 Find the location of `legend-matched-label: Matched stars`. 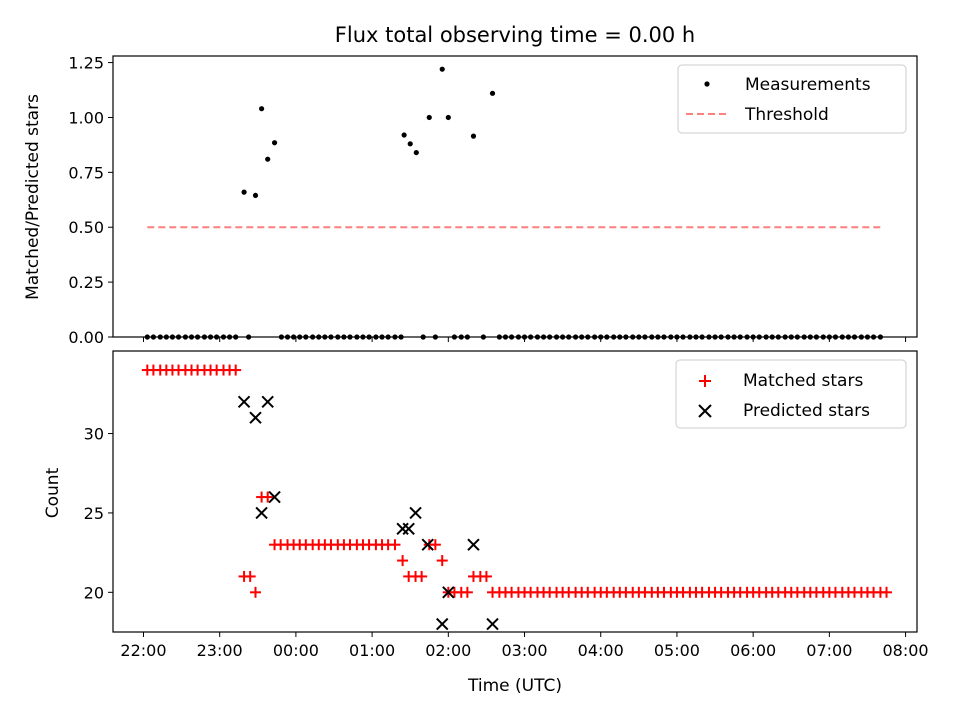

legend-matched-label: Matched stars is located at coordinates (803, 381).